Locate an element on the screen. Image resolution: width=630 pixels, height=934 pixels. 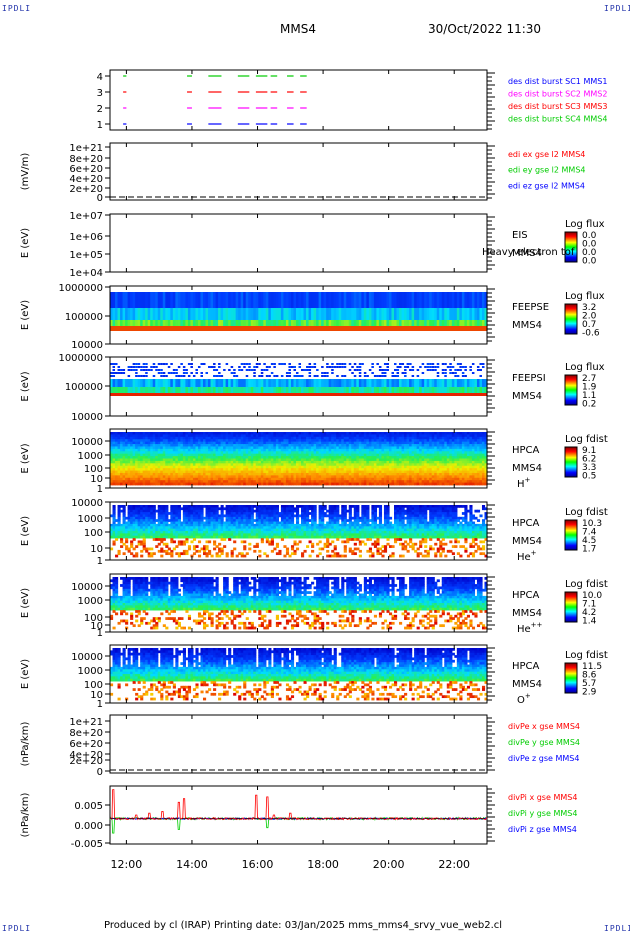
colorbar-tick-label: 1.4 is located at coordinates (589, 622).